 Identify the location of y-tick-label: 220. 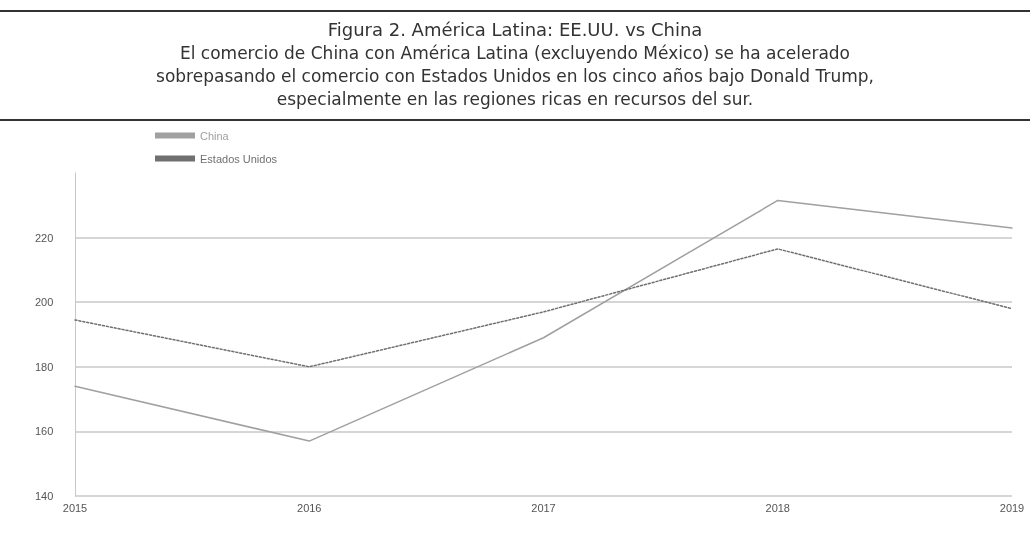
(44, 237).